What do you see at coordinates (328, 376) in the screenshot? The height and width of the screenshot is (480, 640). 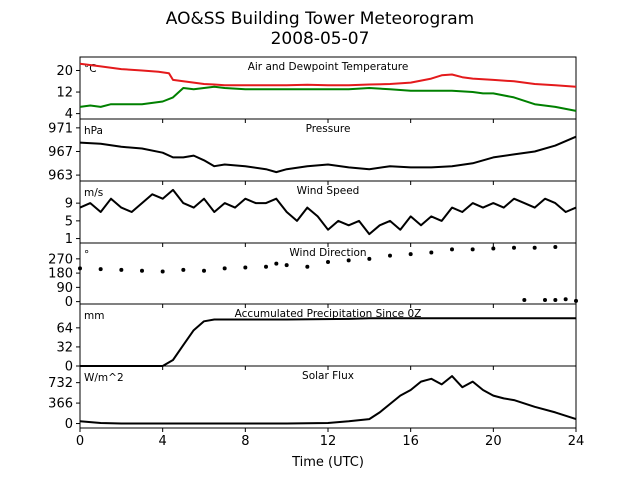 I see `solar-flux-panel-title: Solar Flux` at bounding box center [328, 376].